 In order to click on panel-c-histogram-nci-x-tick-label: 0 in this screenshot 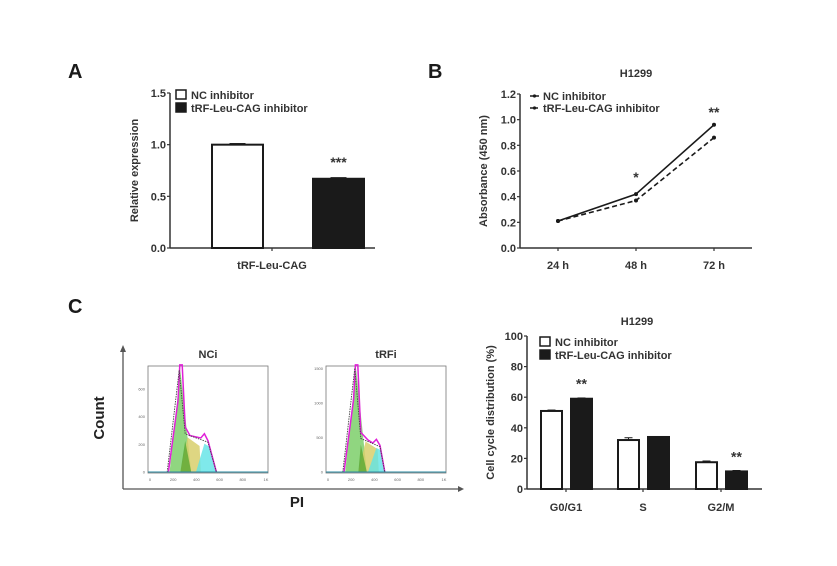, I will do `click(150, 479)`.